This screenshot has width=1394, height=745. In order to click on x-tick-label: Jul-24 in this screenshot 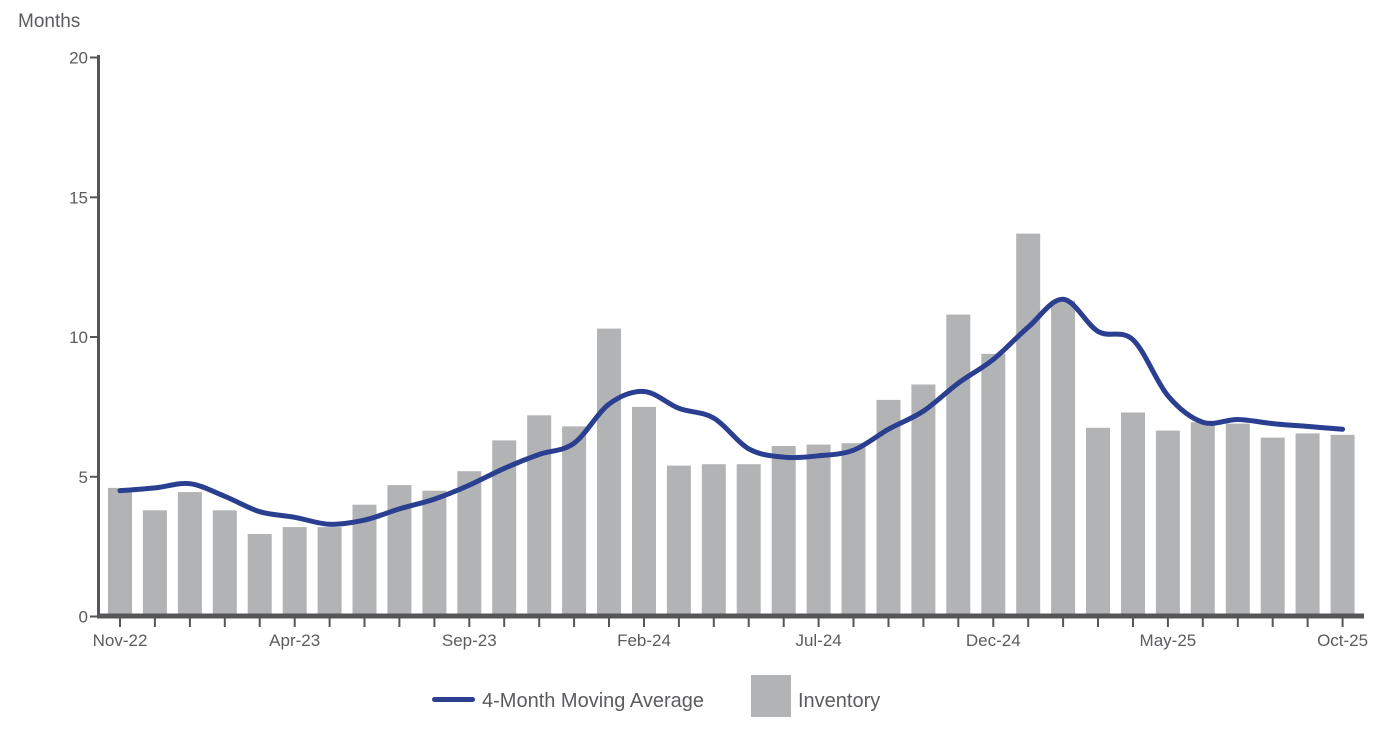, I will do `click(818, 640)`.